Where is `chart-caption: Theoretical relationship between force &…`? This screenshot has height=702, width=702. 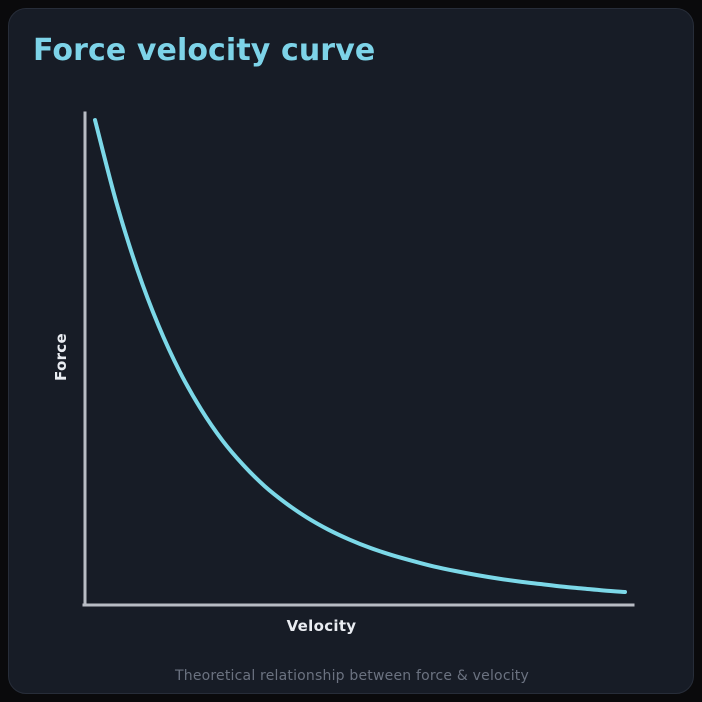 chart-caption: Theoretical relationship between force &… is located at coordinates (352, 676).